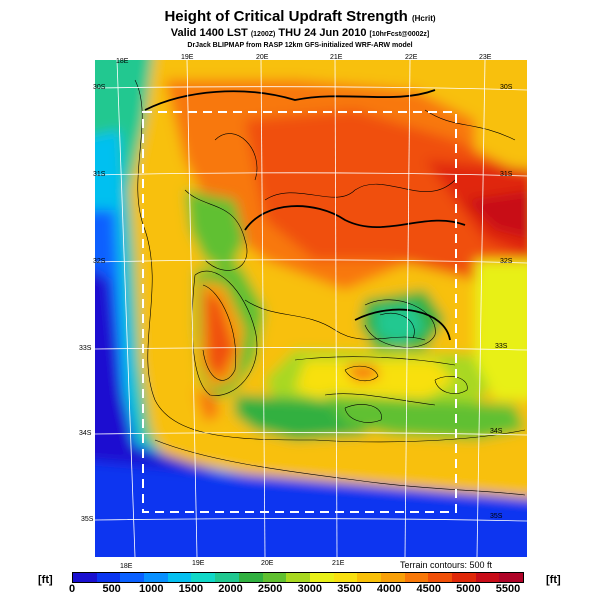 Image resolution: width=600 pixels, height=600 pixels. Describe the element at coordinates (270, 589) in the screenshot. I see `colorbar-tick-label: 2500` at that location.